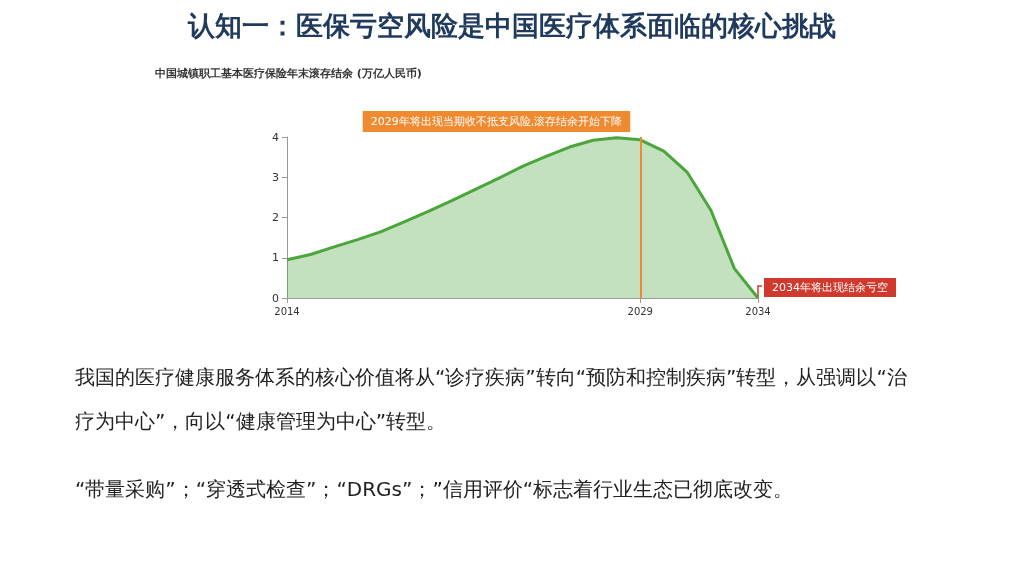  Describe the element at coordinates (275, 298) in the screenshot. I see `y-tick-label: 0` at that location.